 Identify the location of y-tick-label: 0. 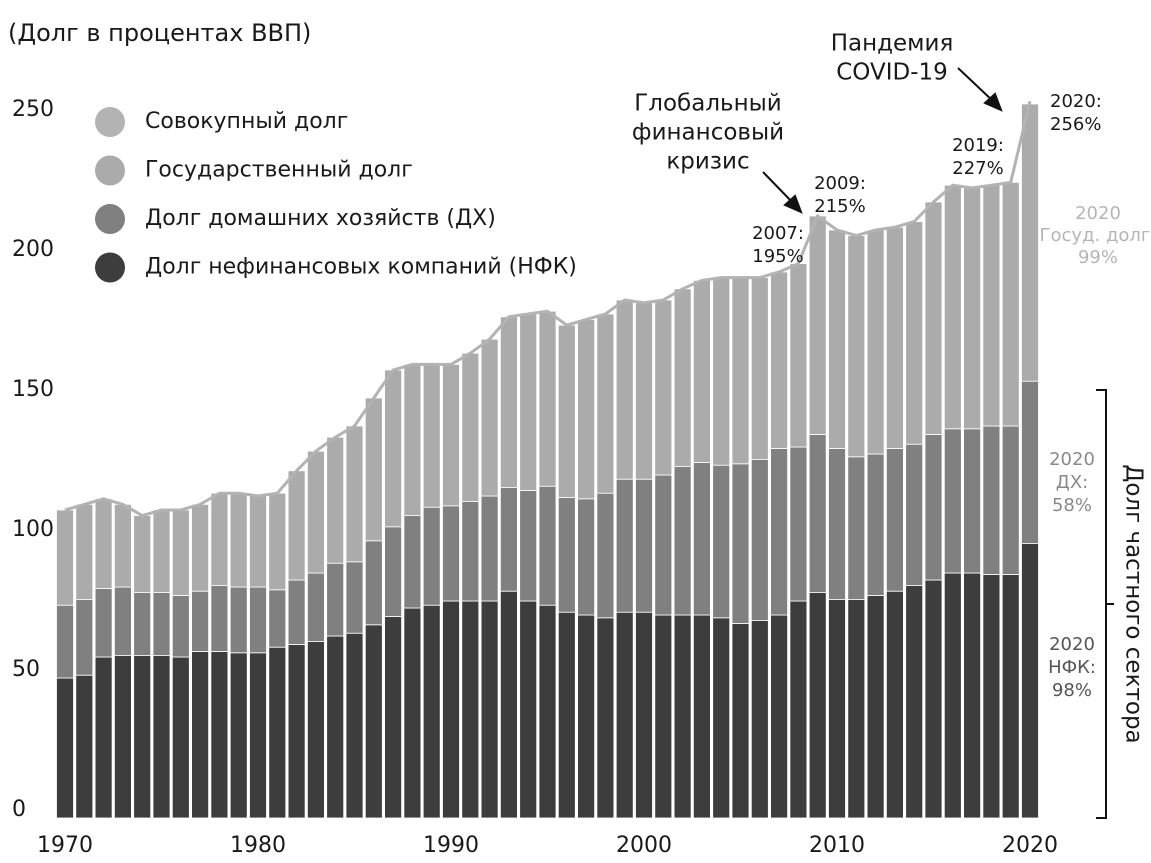
(19, 809).